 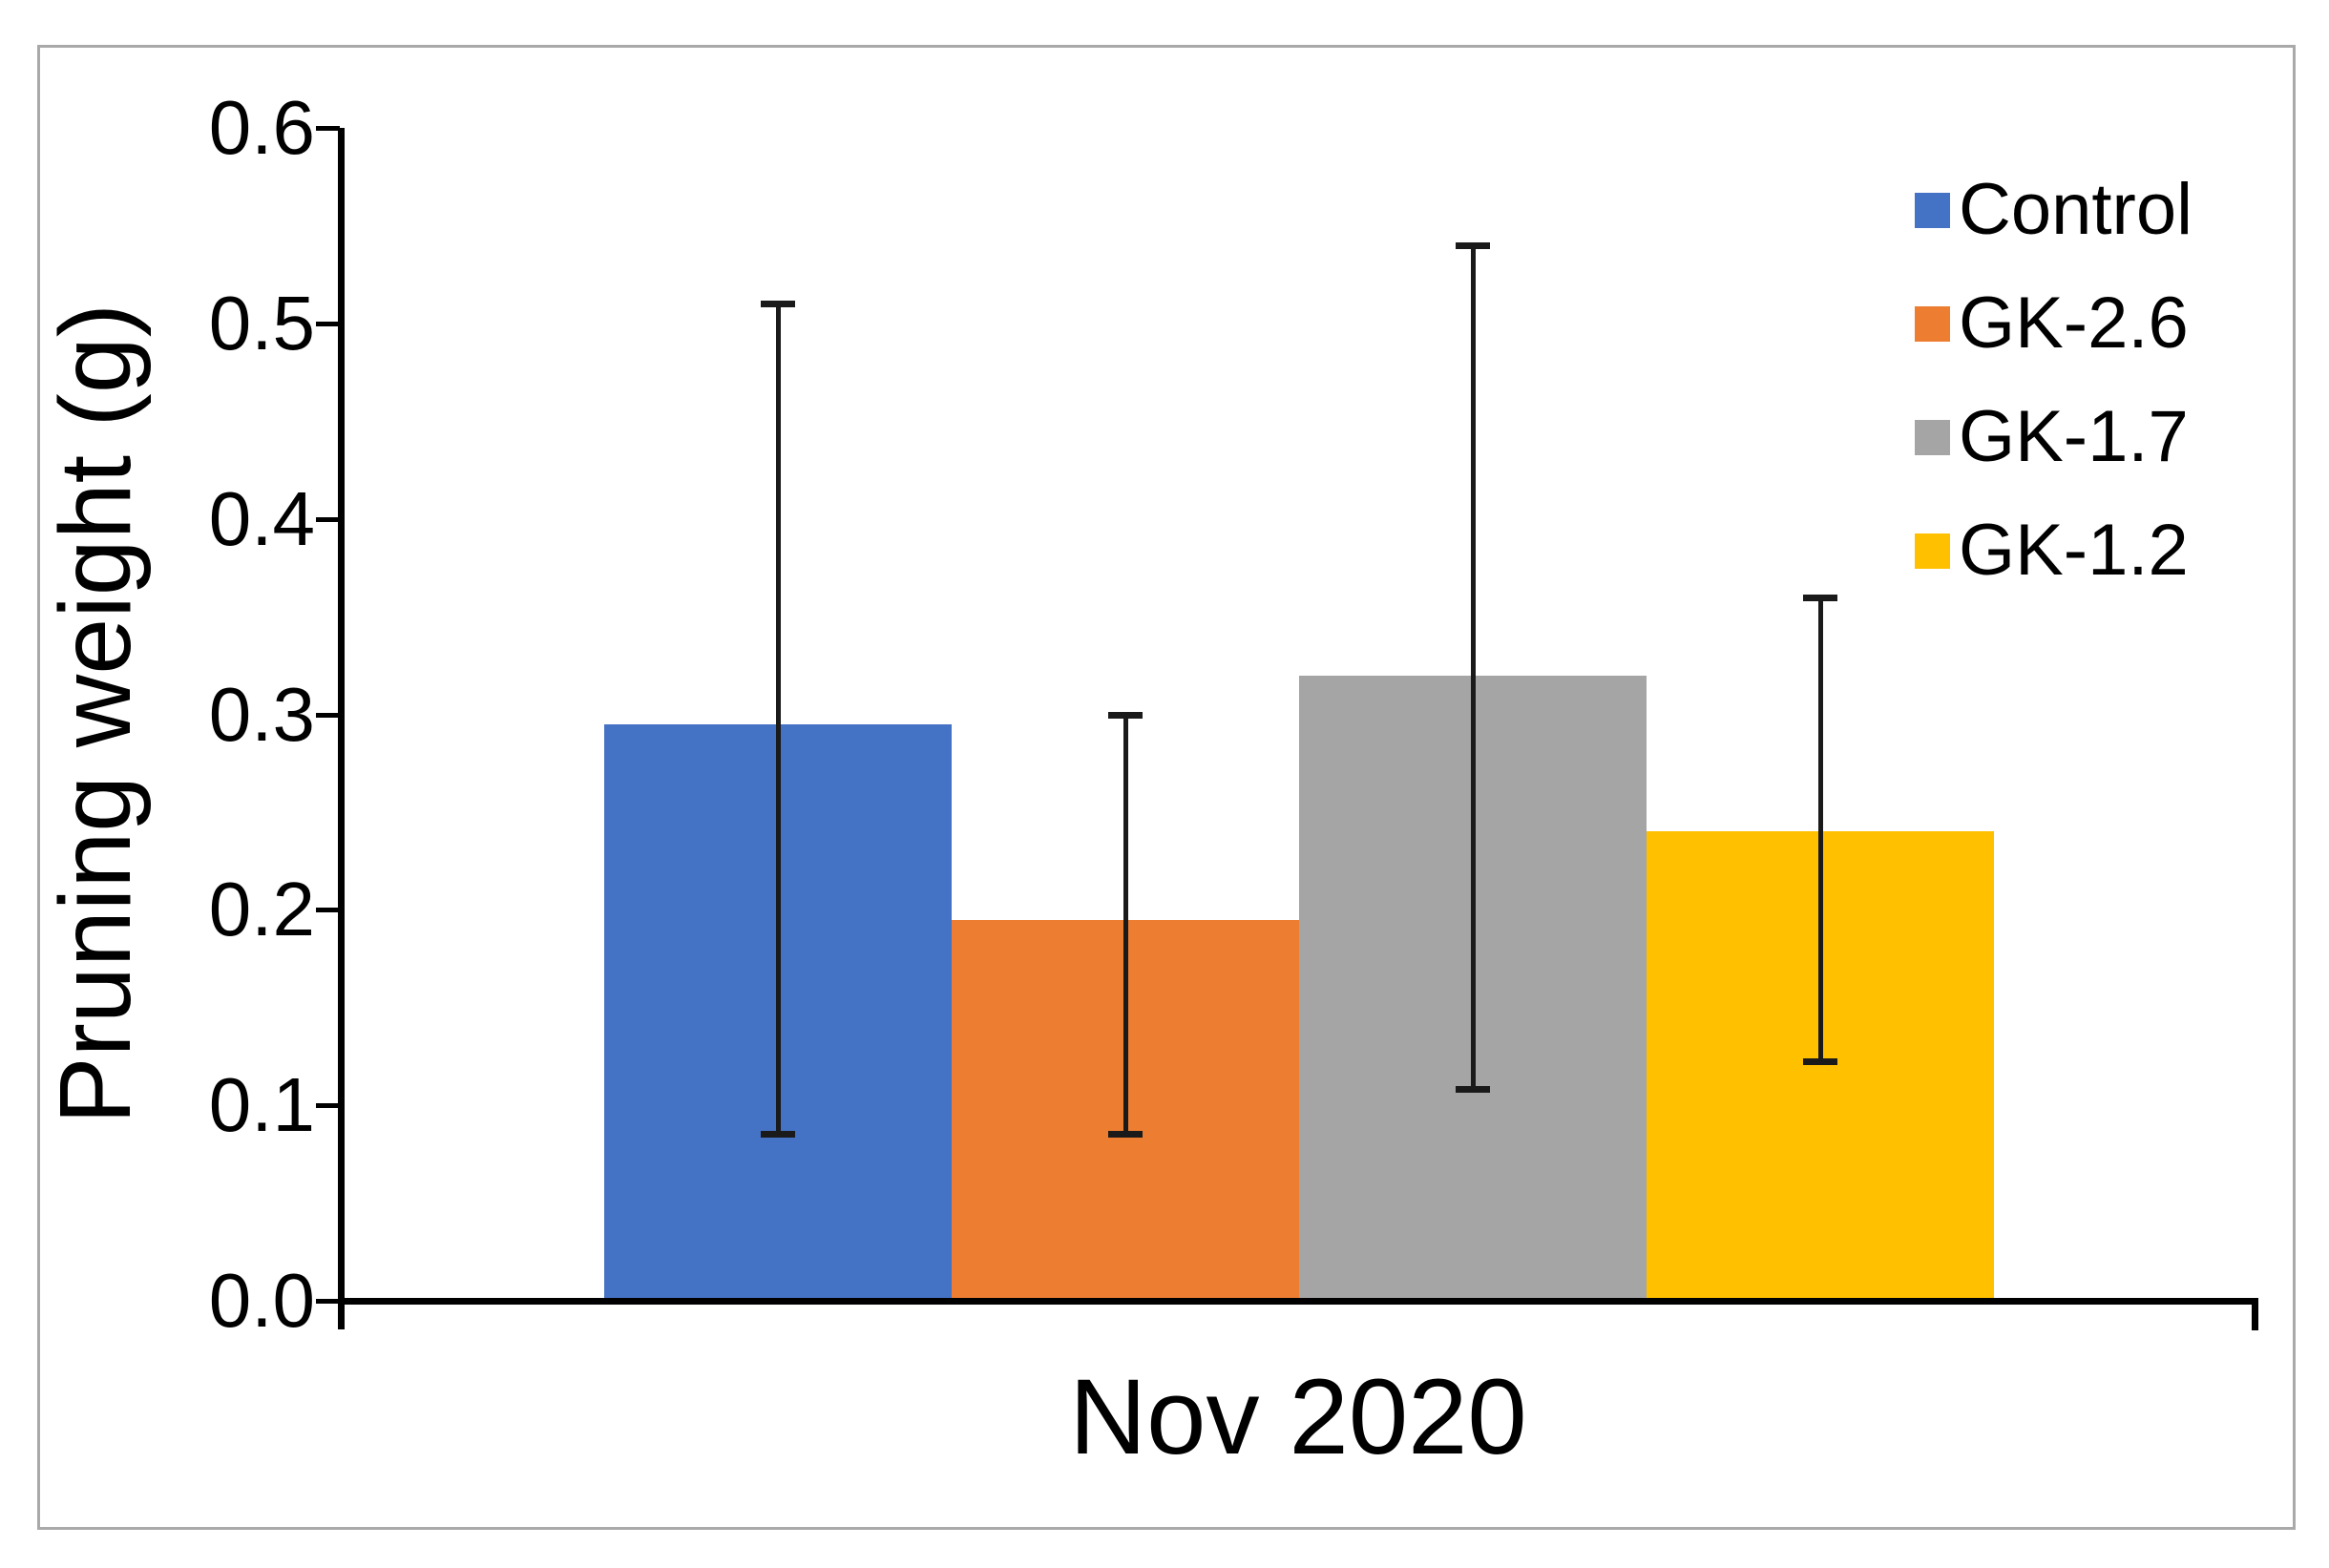 I want to click on y-tick-label: 0.4, so click(x=261, y=518).